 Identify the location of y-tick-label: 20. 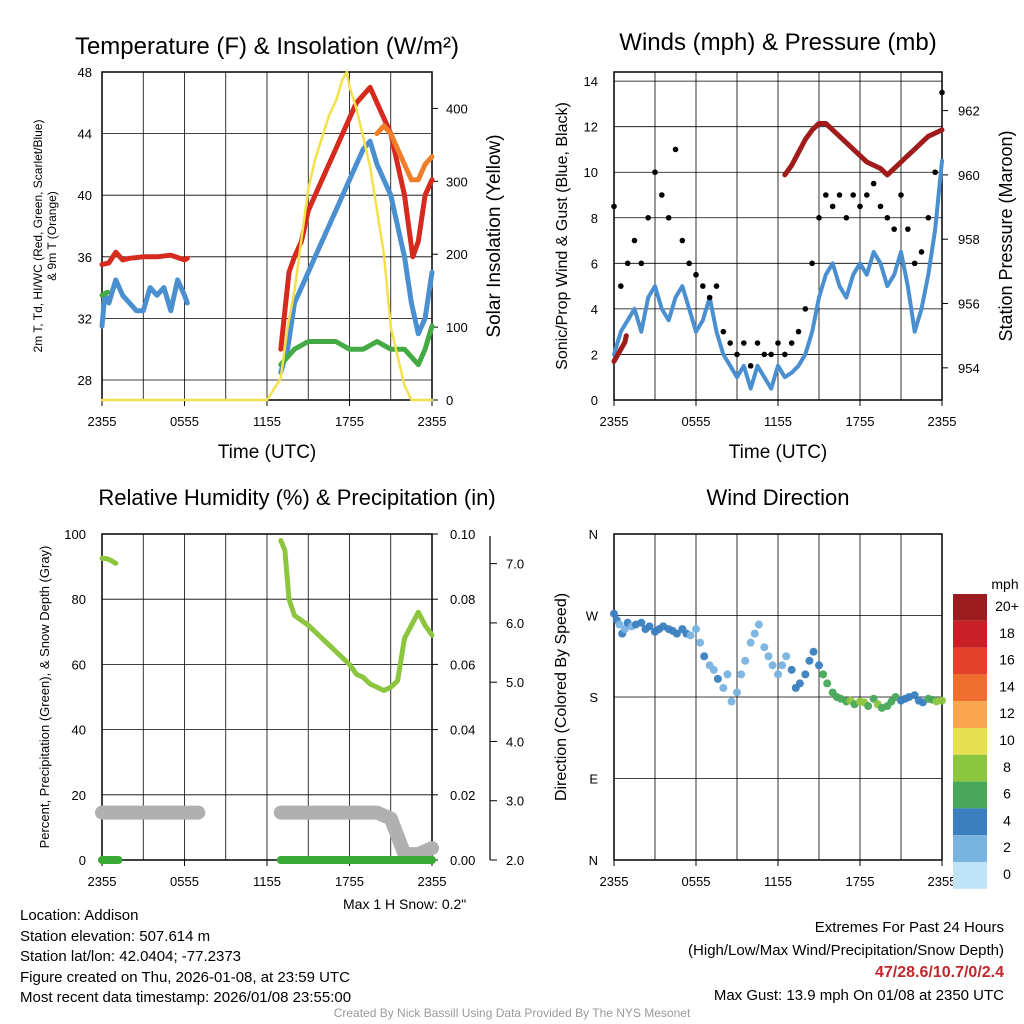
(79, 795).